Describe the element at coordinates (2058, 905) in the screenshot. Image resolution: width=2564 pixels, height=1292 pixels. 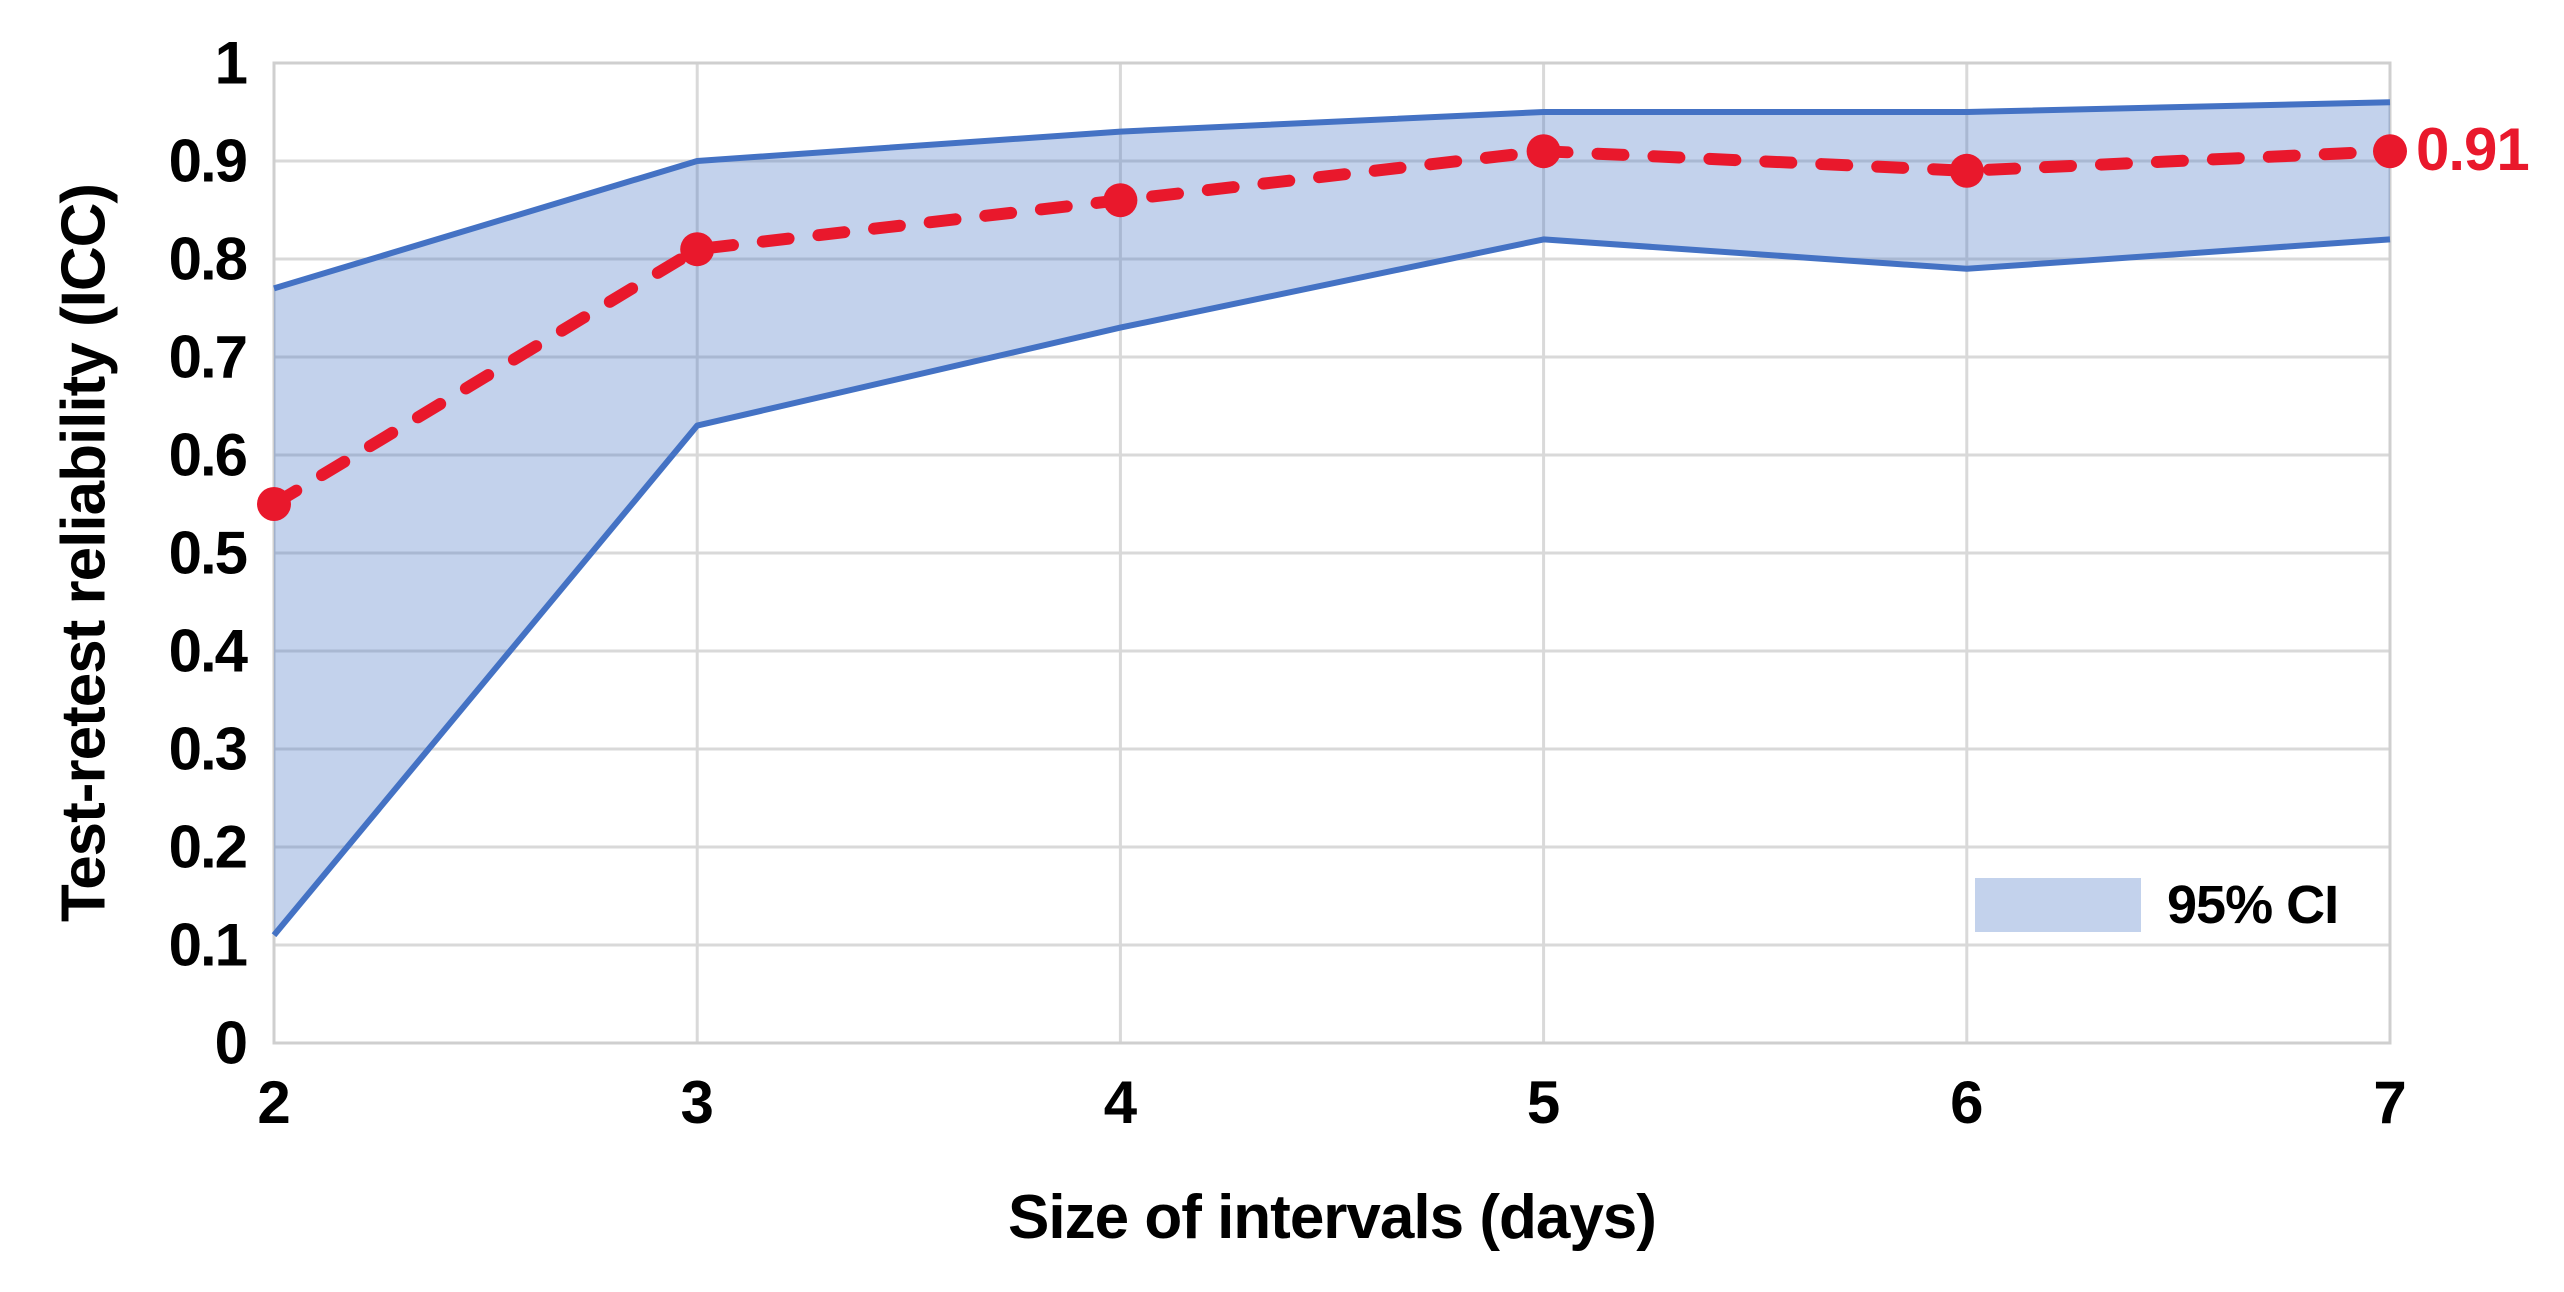
I see `legend-ci-swatch` at that location.